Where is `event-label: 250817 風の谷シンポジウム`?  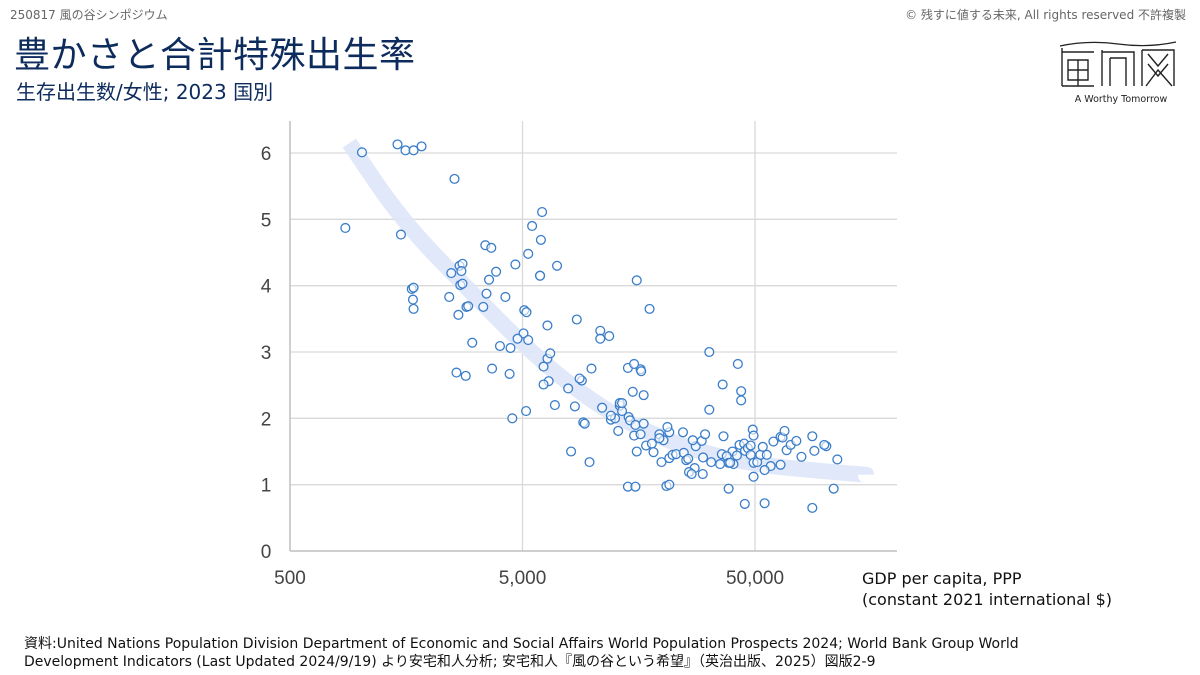 event-label: 250817 風の谷シンポジウム is located at coordinates (89, 15).